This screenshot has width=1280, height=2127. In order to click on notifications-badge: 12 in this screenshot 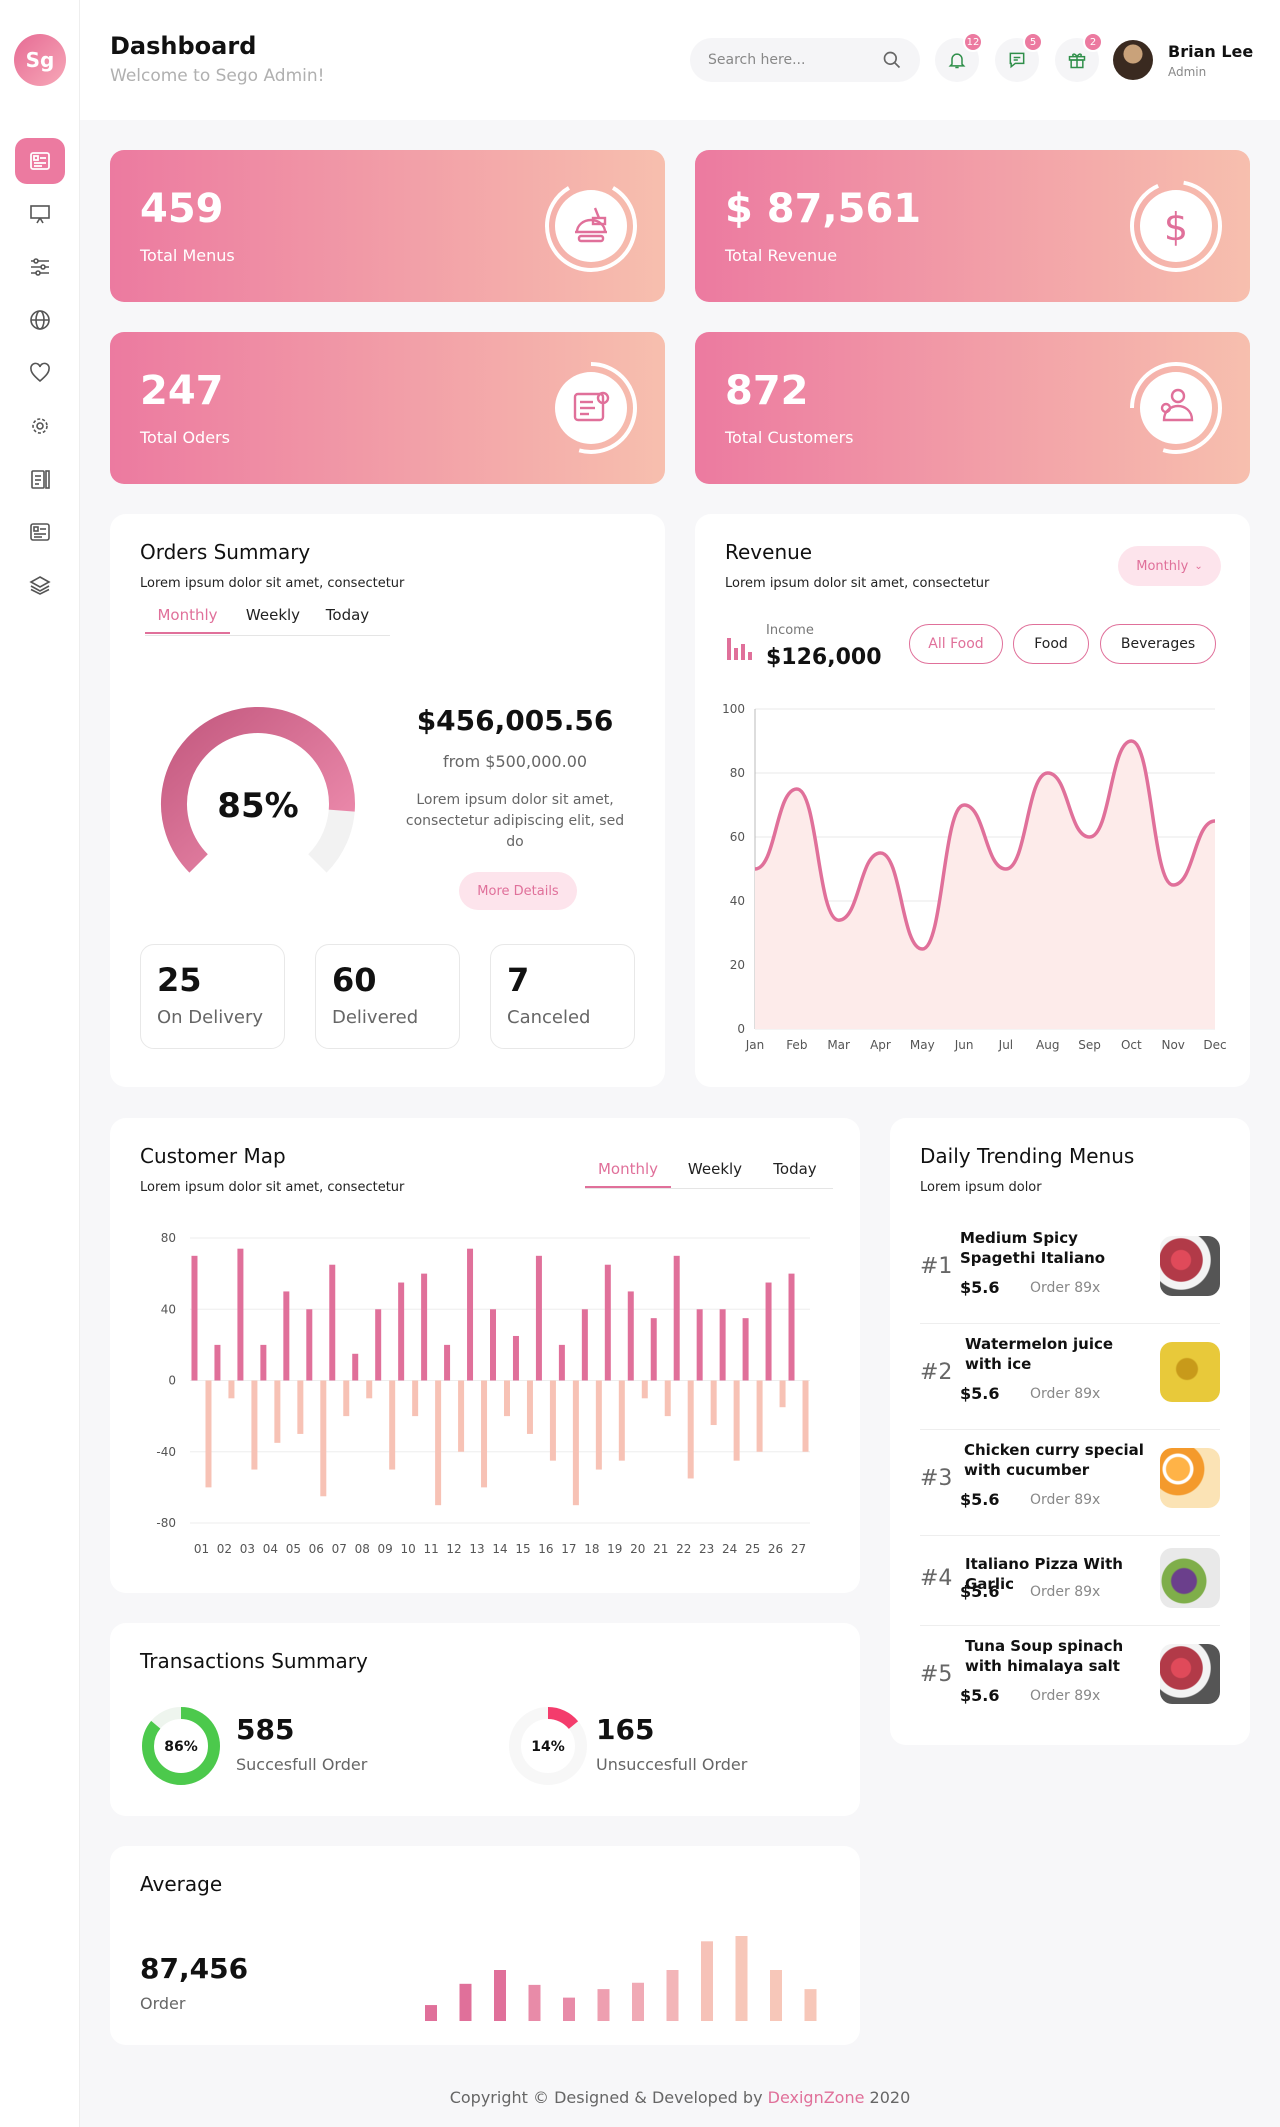, I will do `click(973, 42)`.